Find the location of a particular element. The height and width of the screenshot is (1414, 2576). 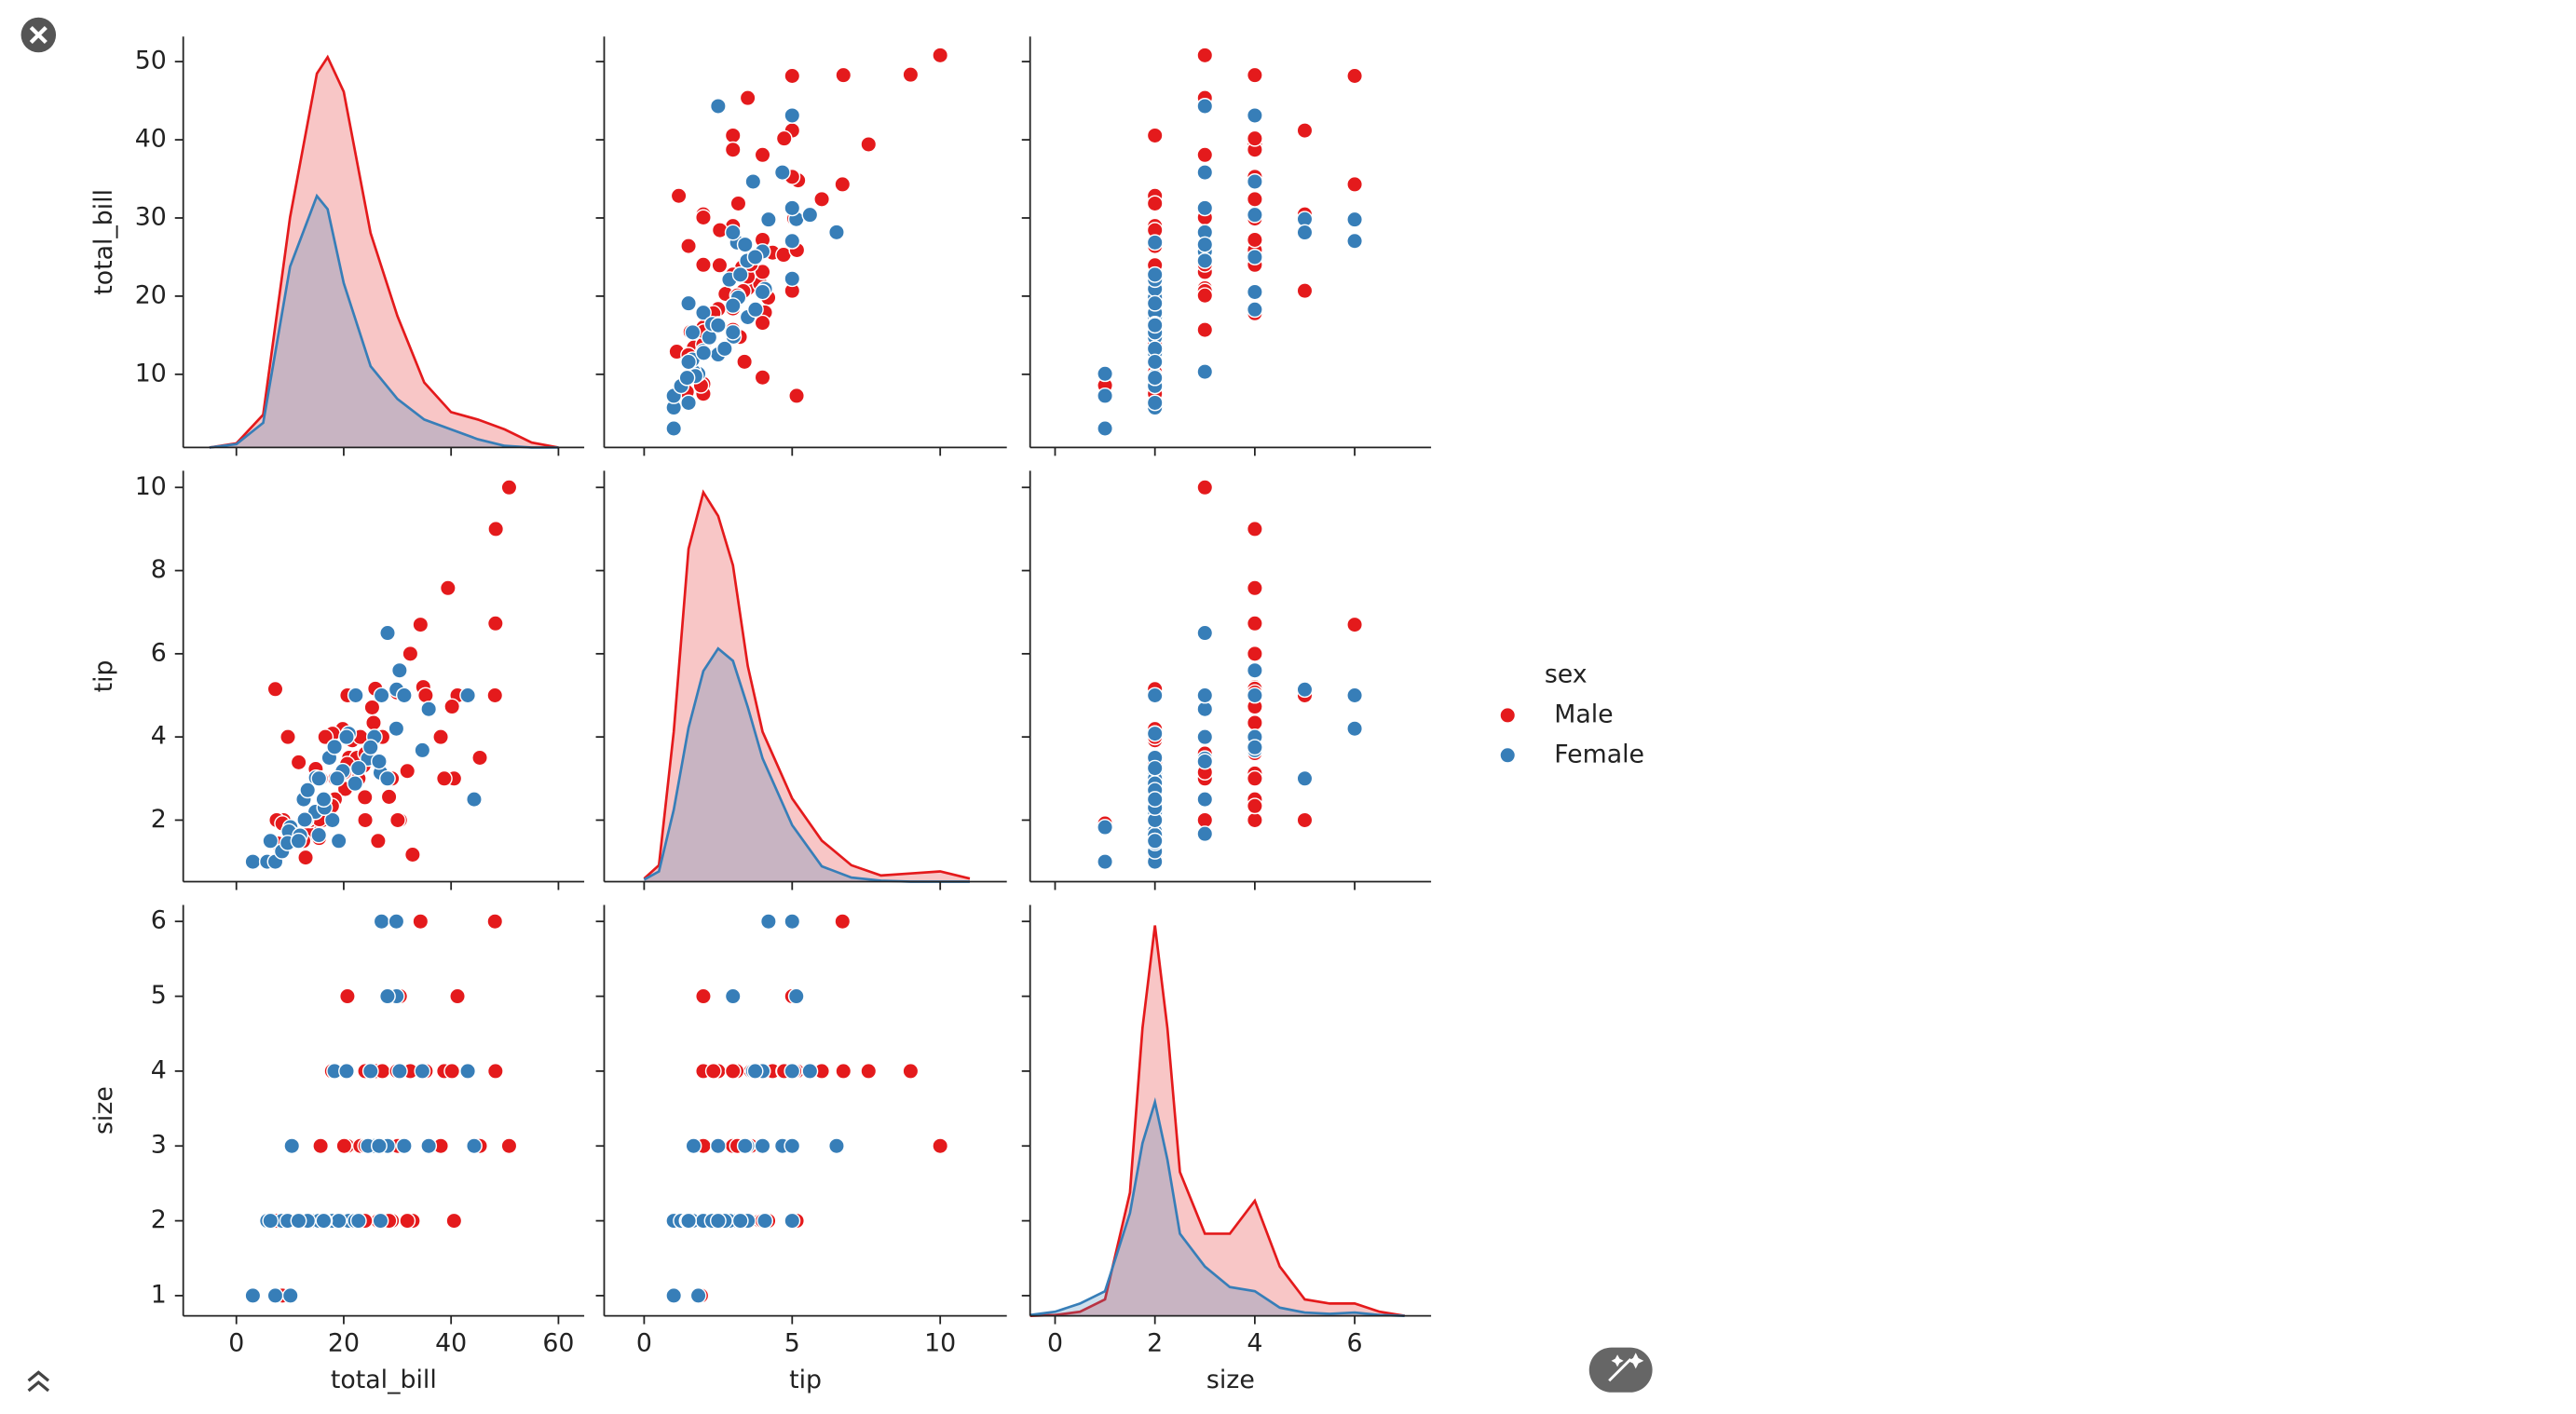

close-x is located at coordinates (38, 35).